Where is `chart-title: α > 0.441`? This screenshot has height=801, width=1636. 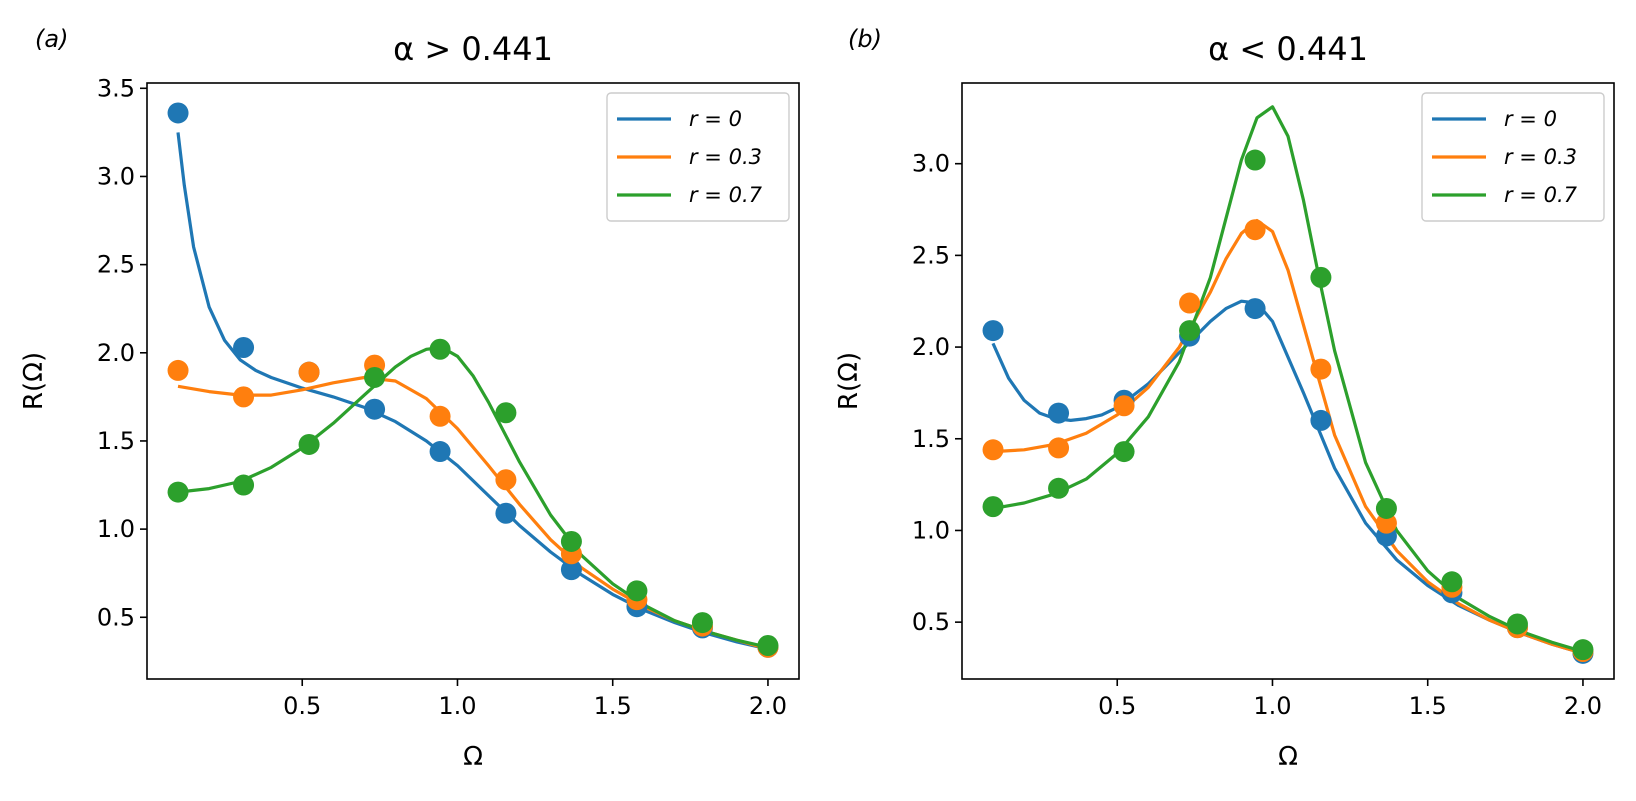
chart-title: α > 0.441 is located at coordinates (473, 49).